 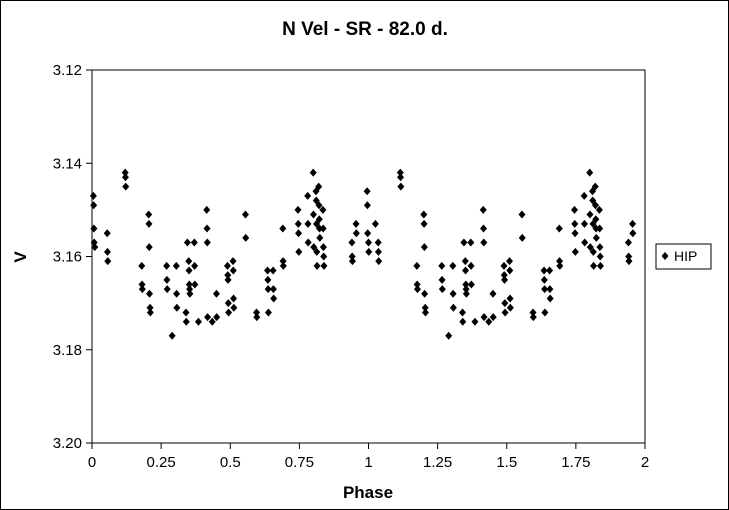 What do you see at coordinates (67, 163) in the screenshot?
I see `y-tick-label: 3.14` at bounding box center [67, 163].